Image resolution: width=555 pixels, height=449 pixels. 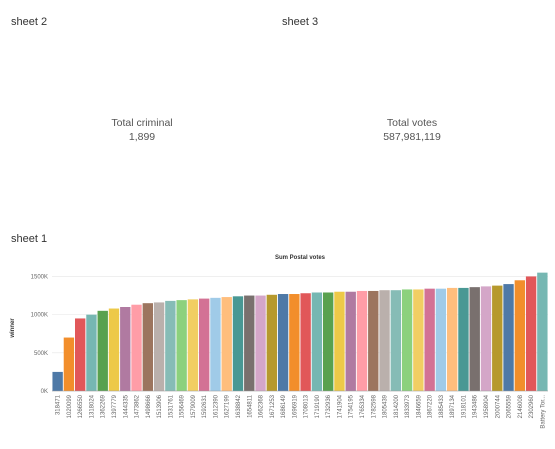 What do you see at coordinates (431, 406) in the screenshot?
I see `x-tick-label: 1867220` at bounding box center [431, 406].